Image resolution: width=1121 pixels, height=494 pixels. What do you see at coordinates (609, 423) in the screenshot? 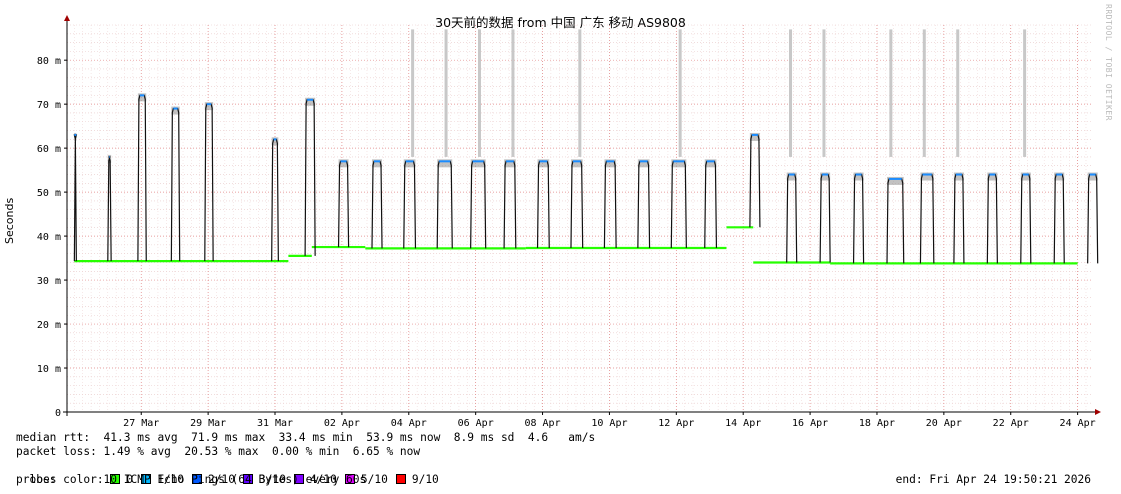
I see `x-tick-label: 10 Apr` at bounding box center [609, 423].